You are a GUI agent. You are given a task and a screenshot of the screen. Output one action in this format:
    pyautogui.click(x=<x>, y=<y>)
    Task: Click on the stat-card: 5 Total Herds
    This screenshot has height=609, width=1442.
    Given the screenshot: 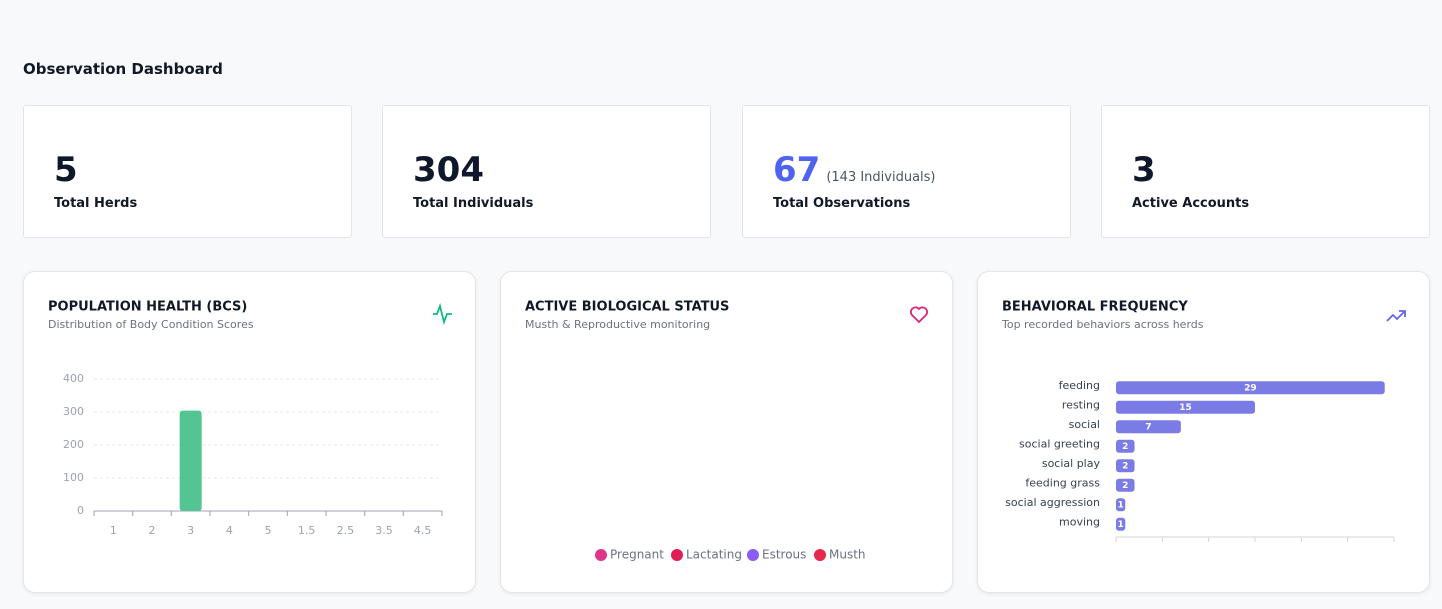 What is the action you would take?
    pyautogui.click(x=187, y=171)
    